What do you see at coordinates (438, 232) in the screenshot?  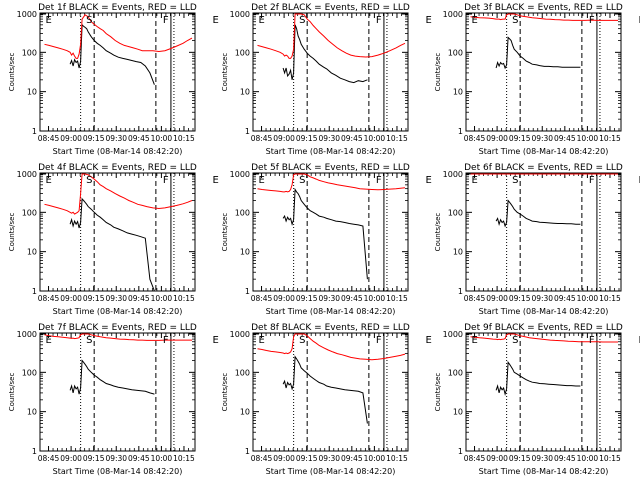 I see `y-axis-label: Counts/sec` at bounding box center [438, 232].